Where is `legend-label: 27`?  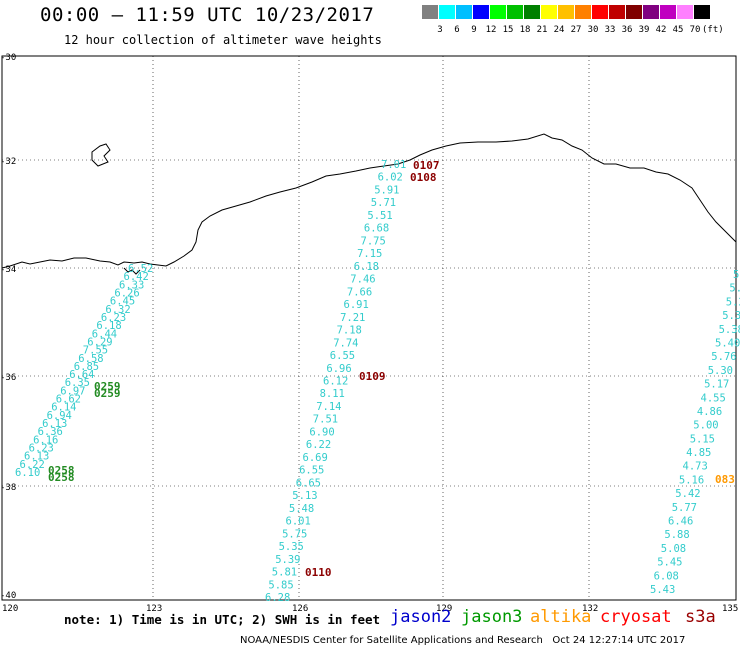
legend-label: 27 is located at coordinates (576, 30).